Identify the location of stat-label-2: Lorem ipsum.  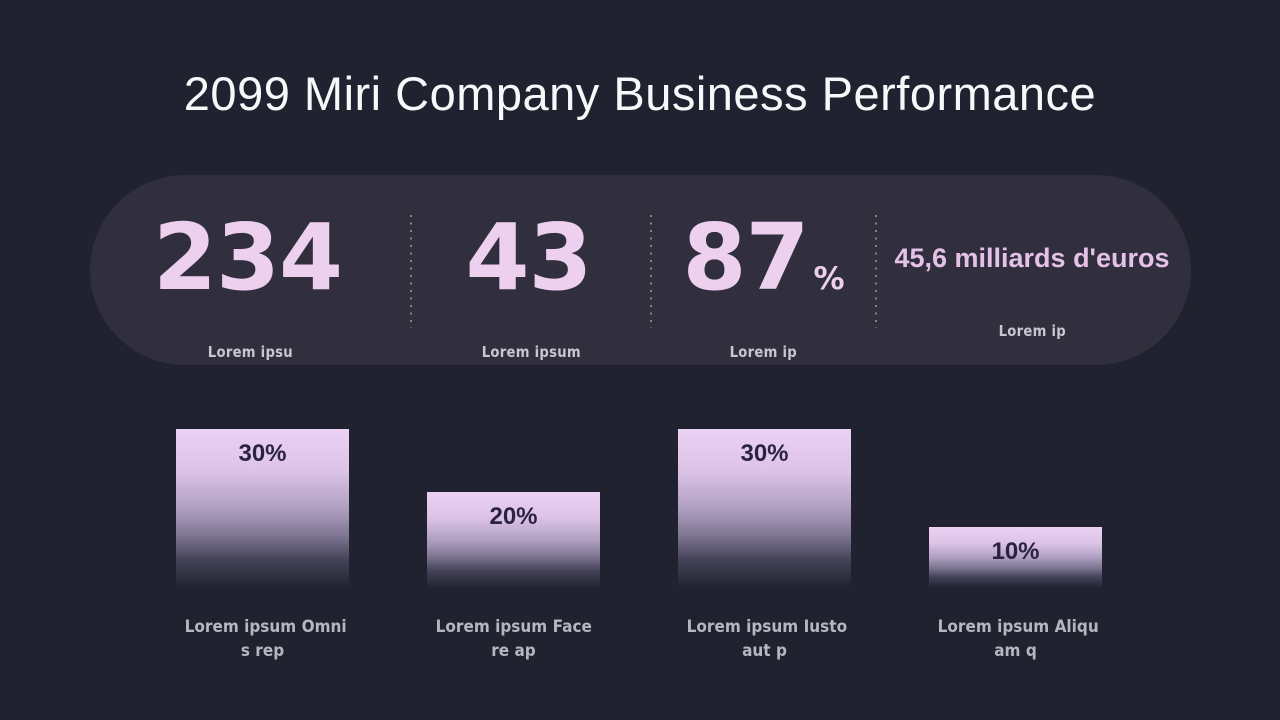
(531, 352).